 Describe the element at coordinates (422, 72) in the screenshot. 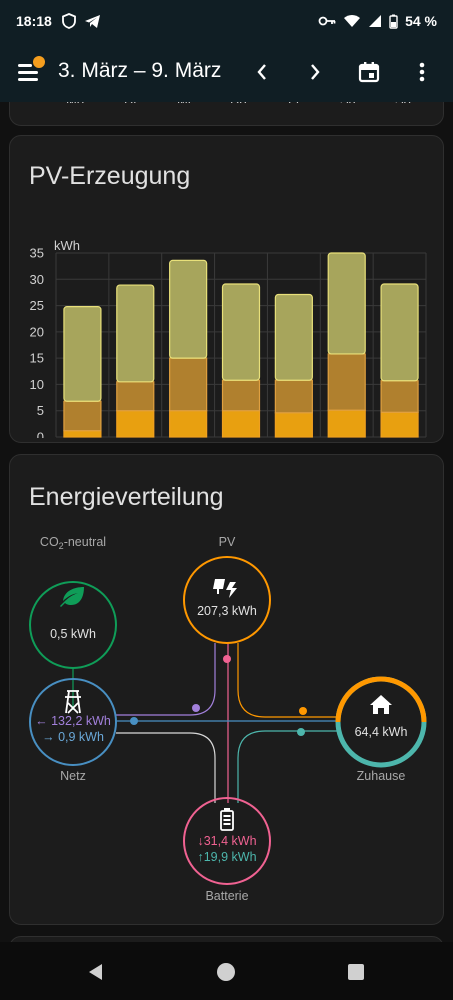

I see `more-options-button` at that location.